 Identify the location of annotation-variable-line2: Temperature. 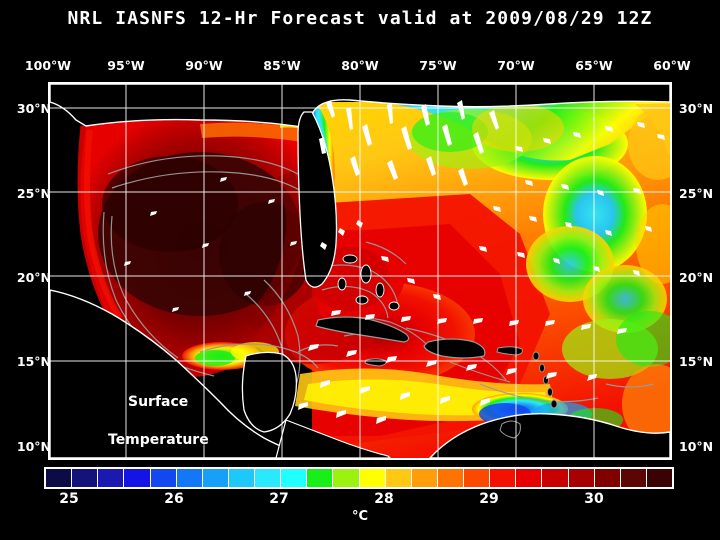
(158, 440).